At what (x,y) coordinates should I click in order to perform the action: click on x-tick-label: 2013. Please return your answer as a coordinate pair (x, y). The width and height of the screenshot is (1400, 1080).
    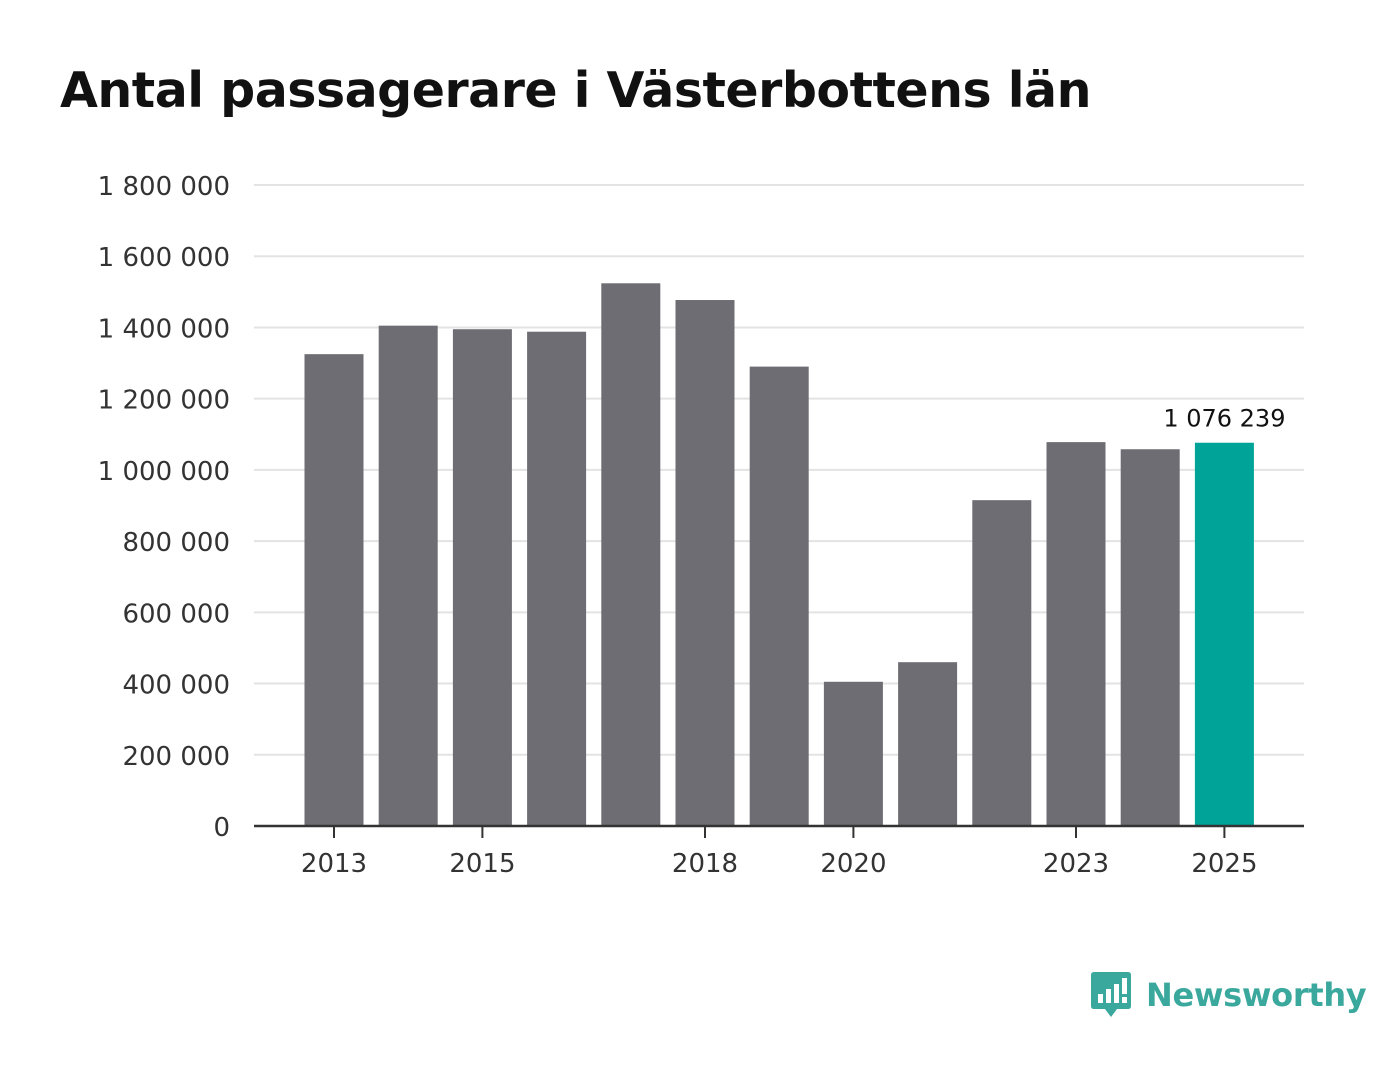
    Looking at the image, I should click on (334, 864).